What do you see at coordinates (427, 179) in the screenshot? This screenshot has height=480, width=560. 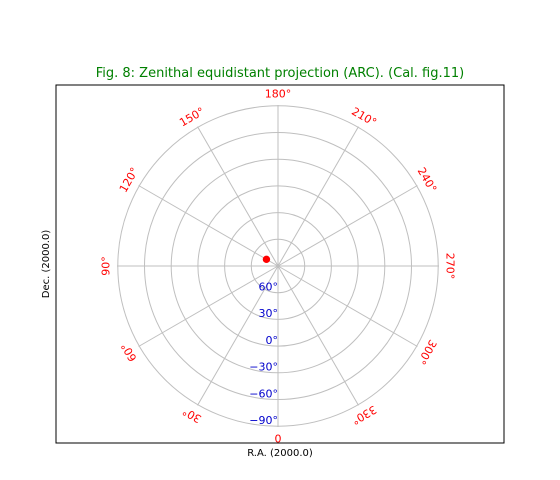 I see `ra-tick-label: 240°` at bounding box center [427, 179].